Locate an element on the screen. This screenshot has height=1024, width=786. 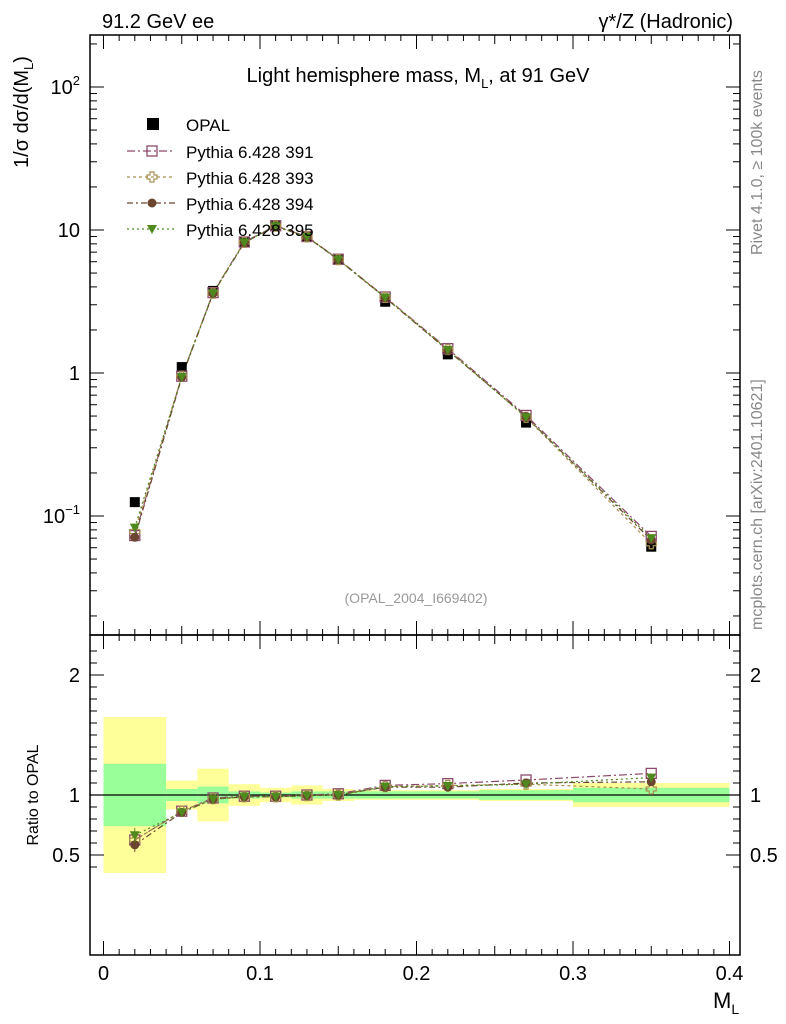
main-y-axis-label: 1/σ dσ/d(ML) is located at coordinates (23, 112).